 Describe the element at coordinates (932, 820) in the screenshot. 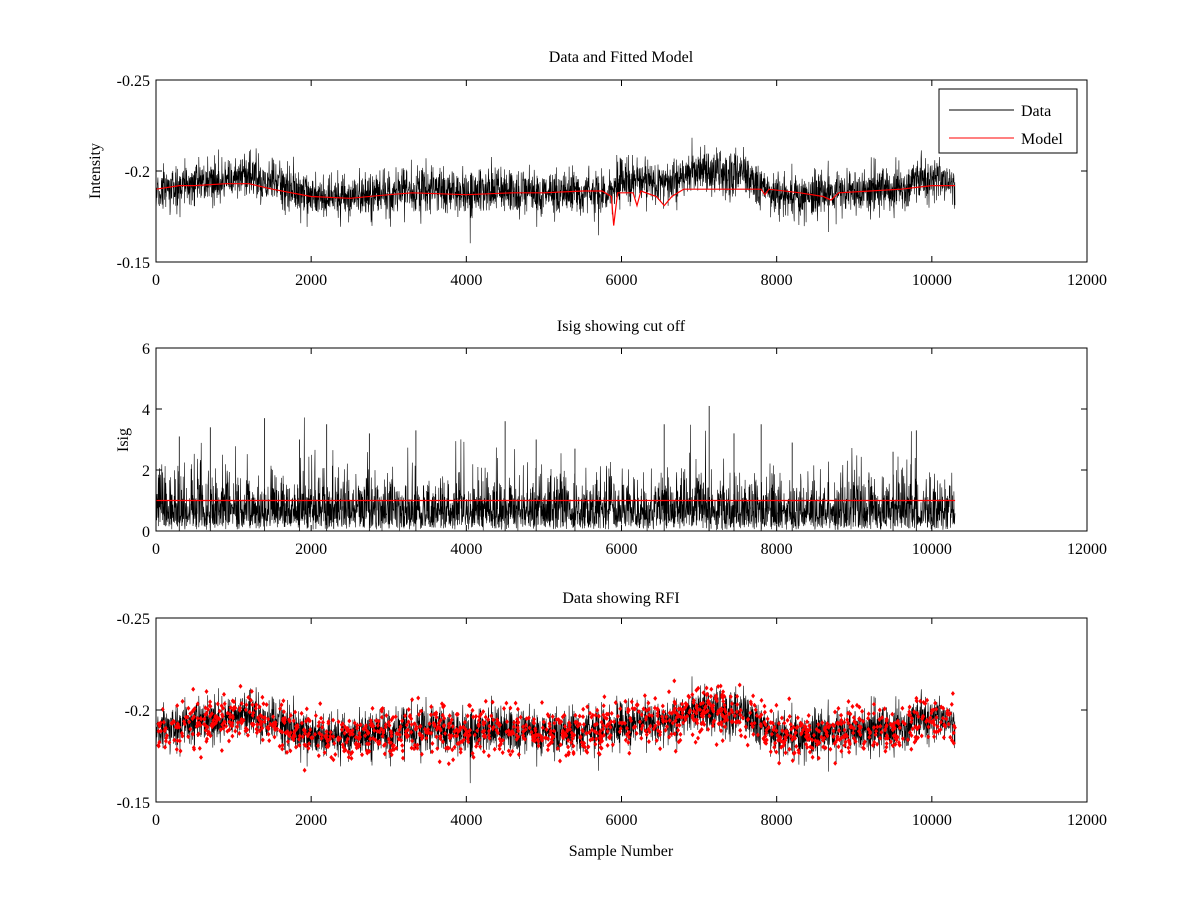

I see `x-tick-label: 10000` at that location.